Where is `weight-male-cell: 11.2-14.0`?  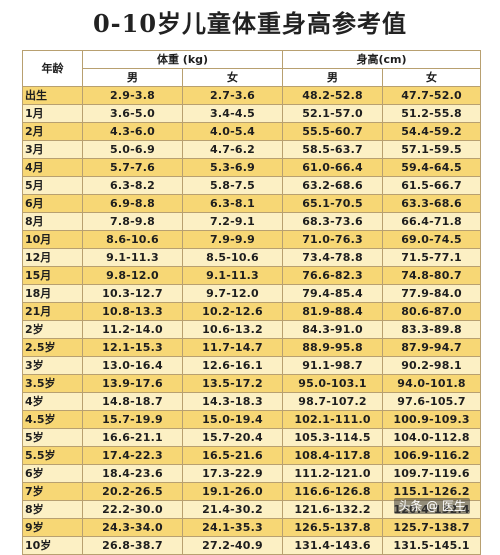
weight-male-cell: 11.2-14.0 is located at coordinates (132, 329).